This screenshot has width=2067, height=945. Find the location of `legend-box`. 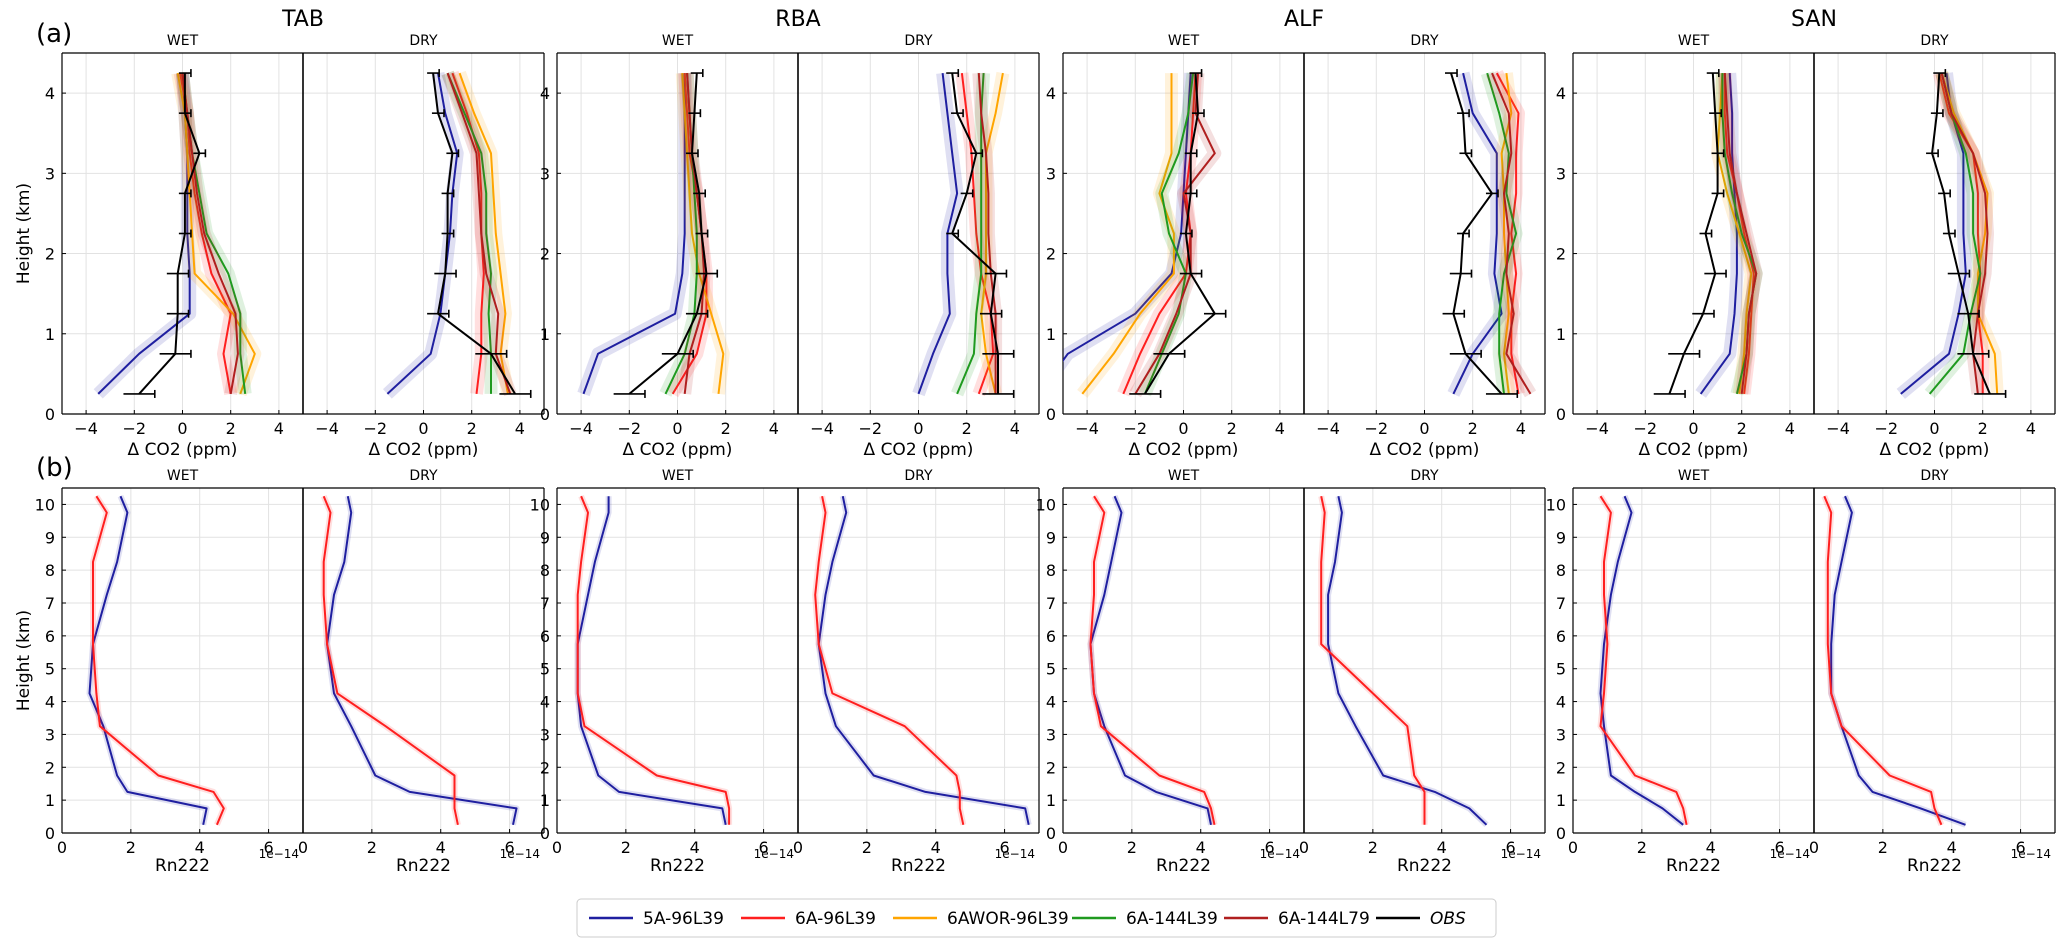

legend-box is located at coordinates (1036, 918).